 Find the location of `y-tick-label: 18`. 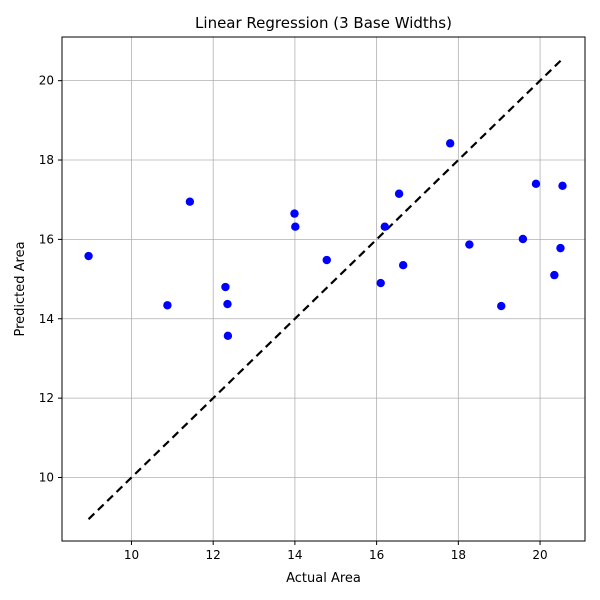

y-tick-label: 18 is located at coordinates (46, 160).